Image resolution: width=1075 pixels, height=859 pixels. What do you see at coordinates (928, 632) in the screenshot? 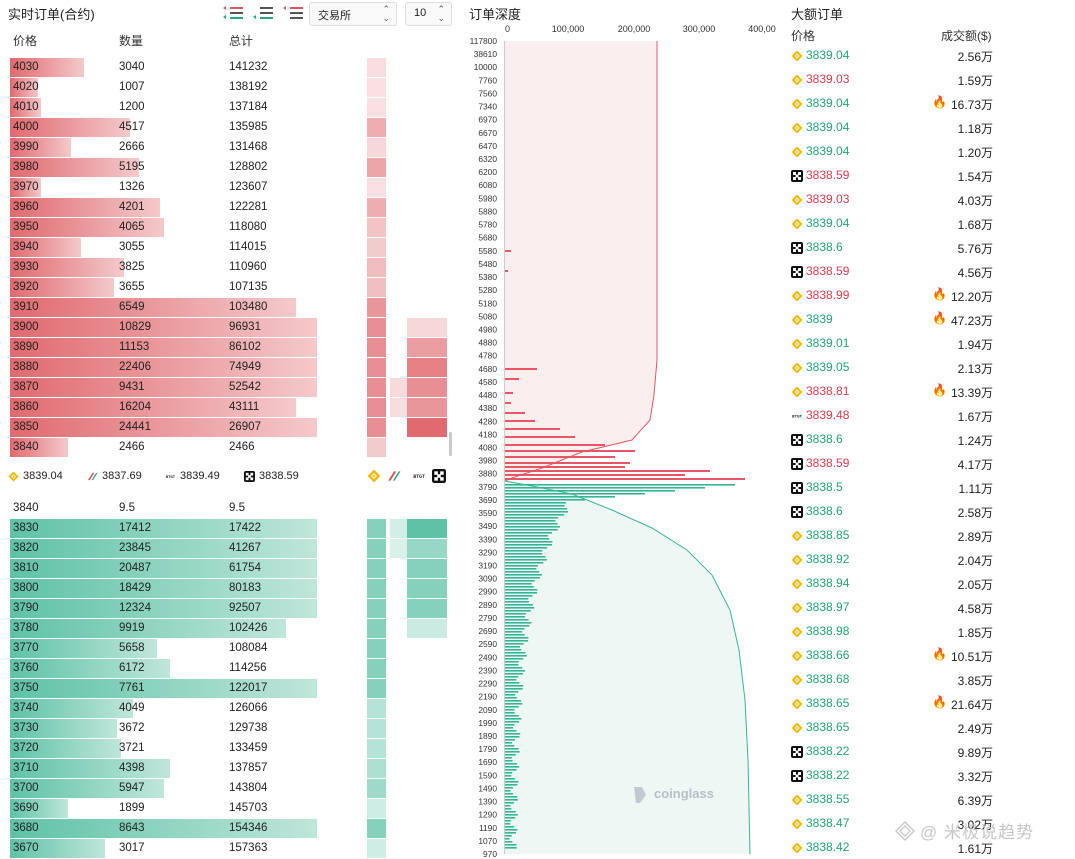
I see `large-order-row: 3838.98 1.85万` at bounding box center [928, 632].